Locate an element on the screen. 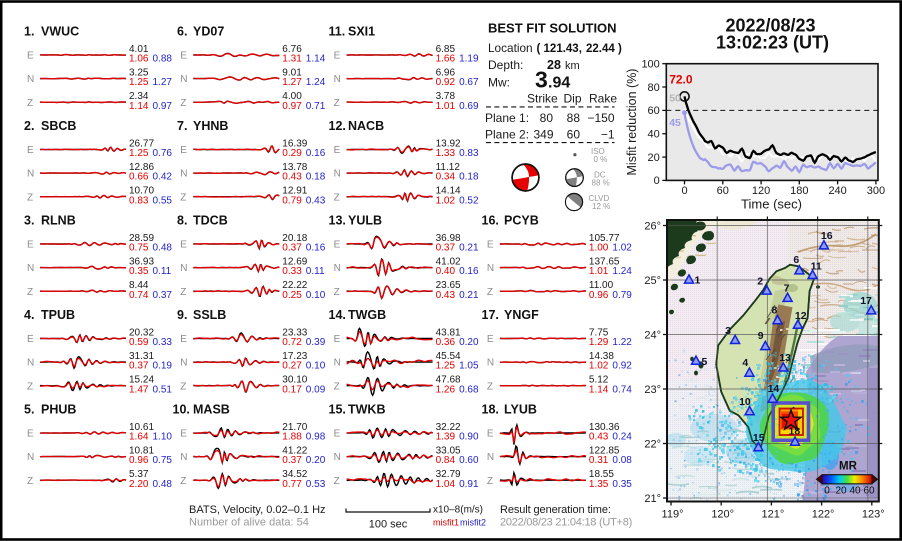 This screenshot has width=902, height=541. svg-text: 1.19 is located at coordinates (469, 59).